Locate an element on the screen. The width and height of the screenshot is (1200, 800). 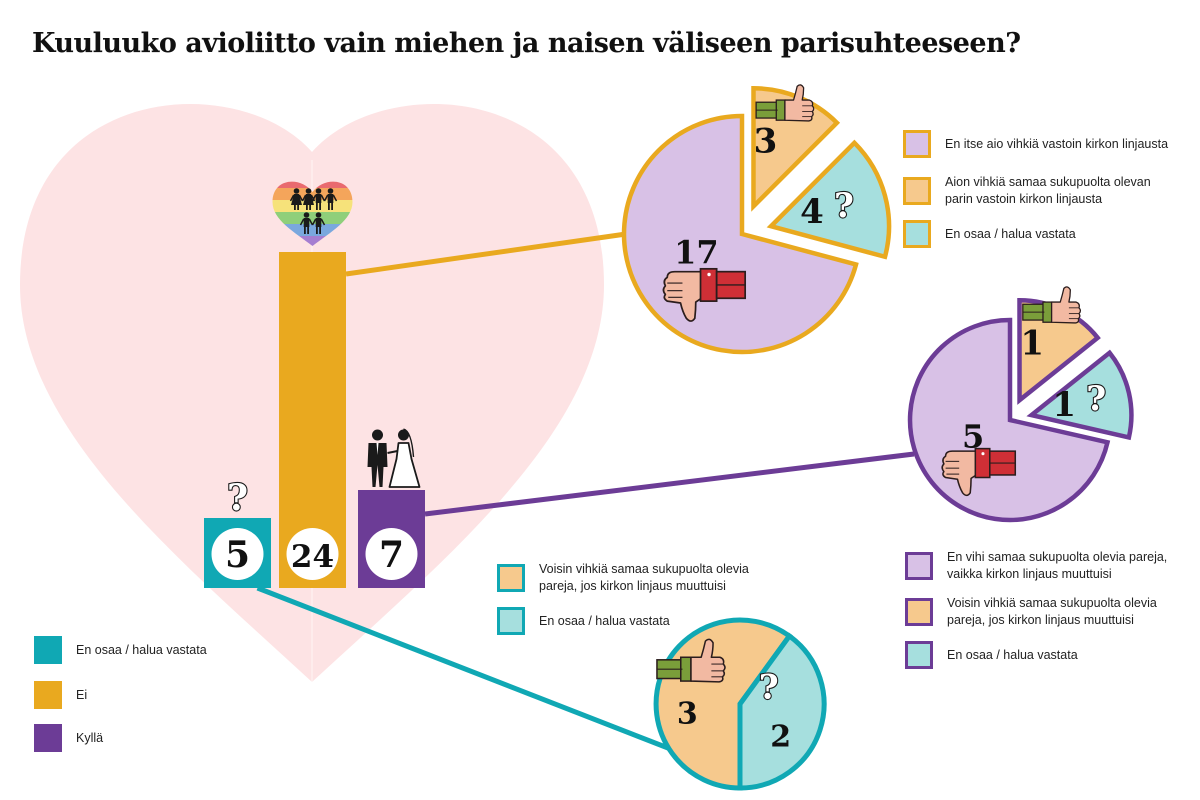
bride-groom-icon is located at coordinates (394, 458).